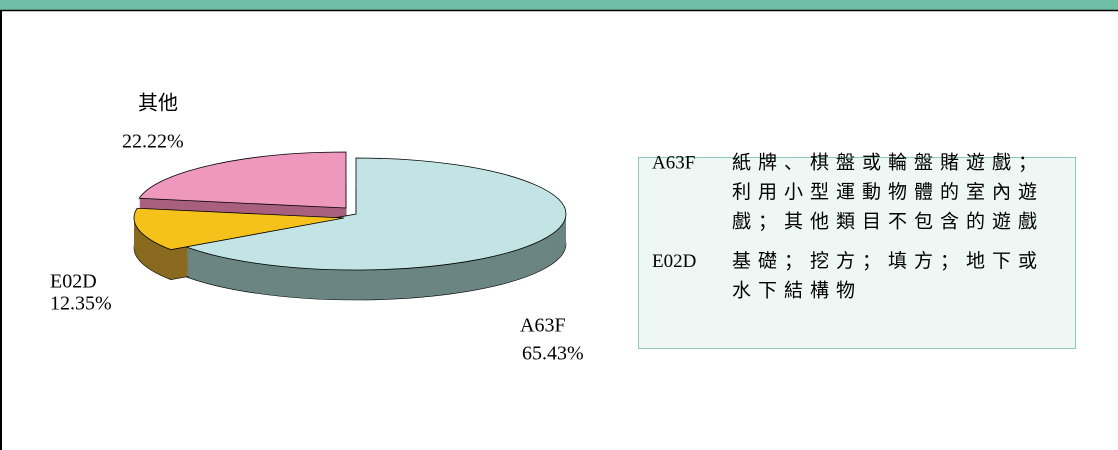  What do you see at coordinates (81, 304) in the screenshot?
I see `slice-value-label: 12.35%` at bounding box center [81, 304].